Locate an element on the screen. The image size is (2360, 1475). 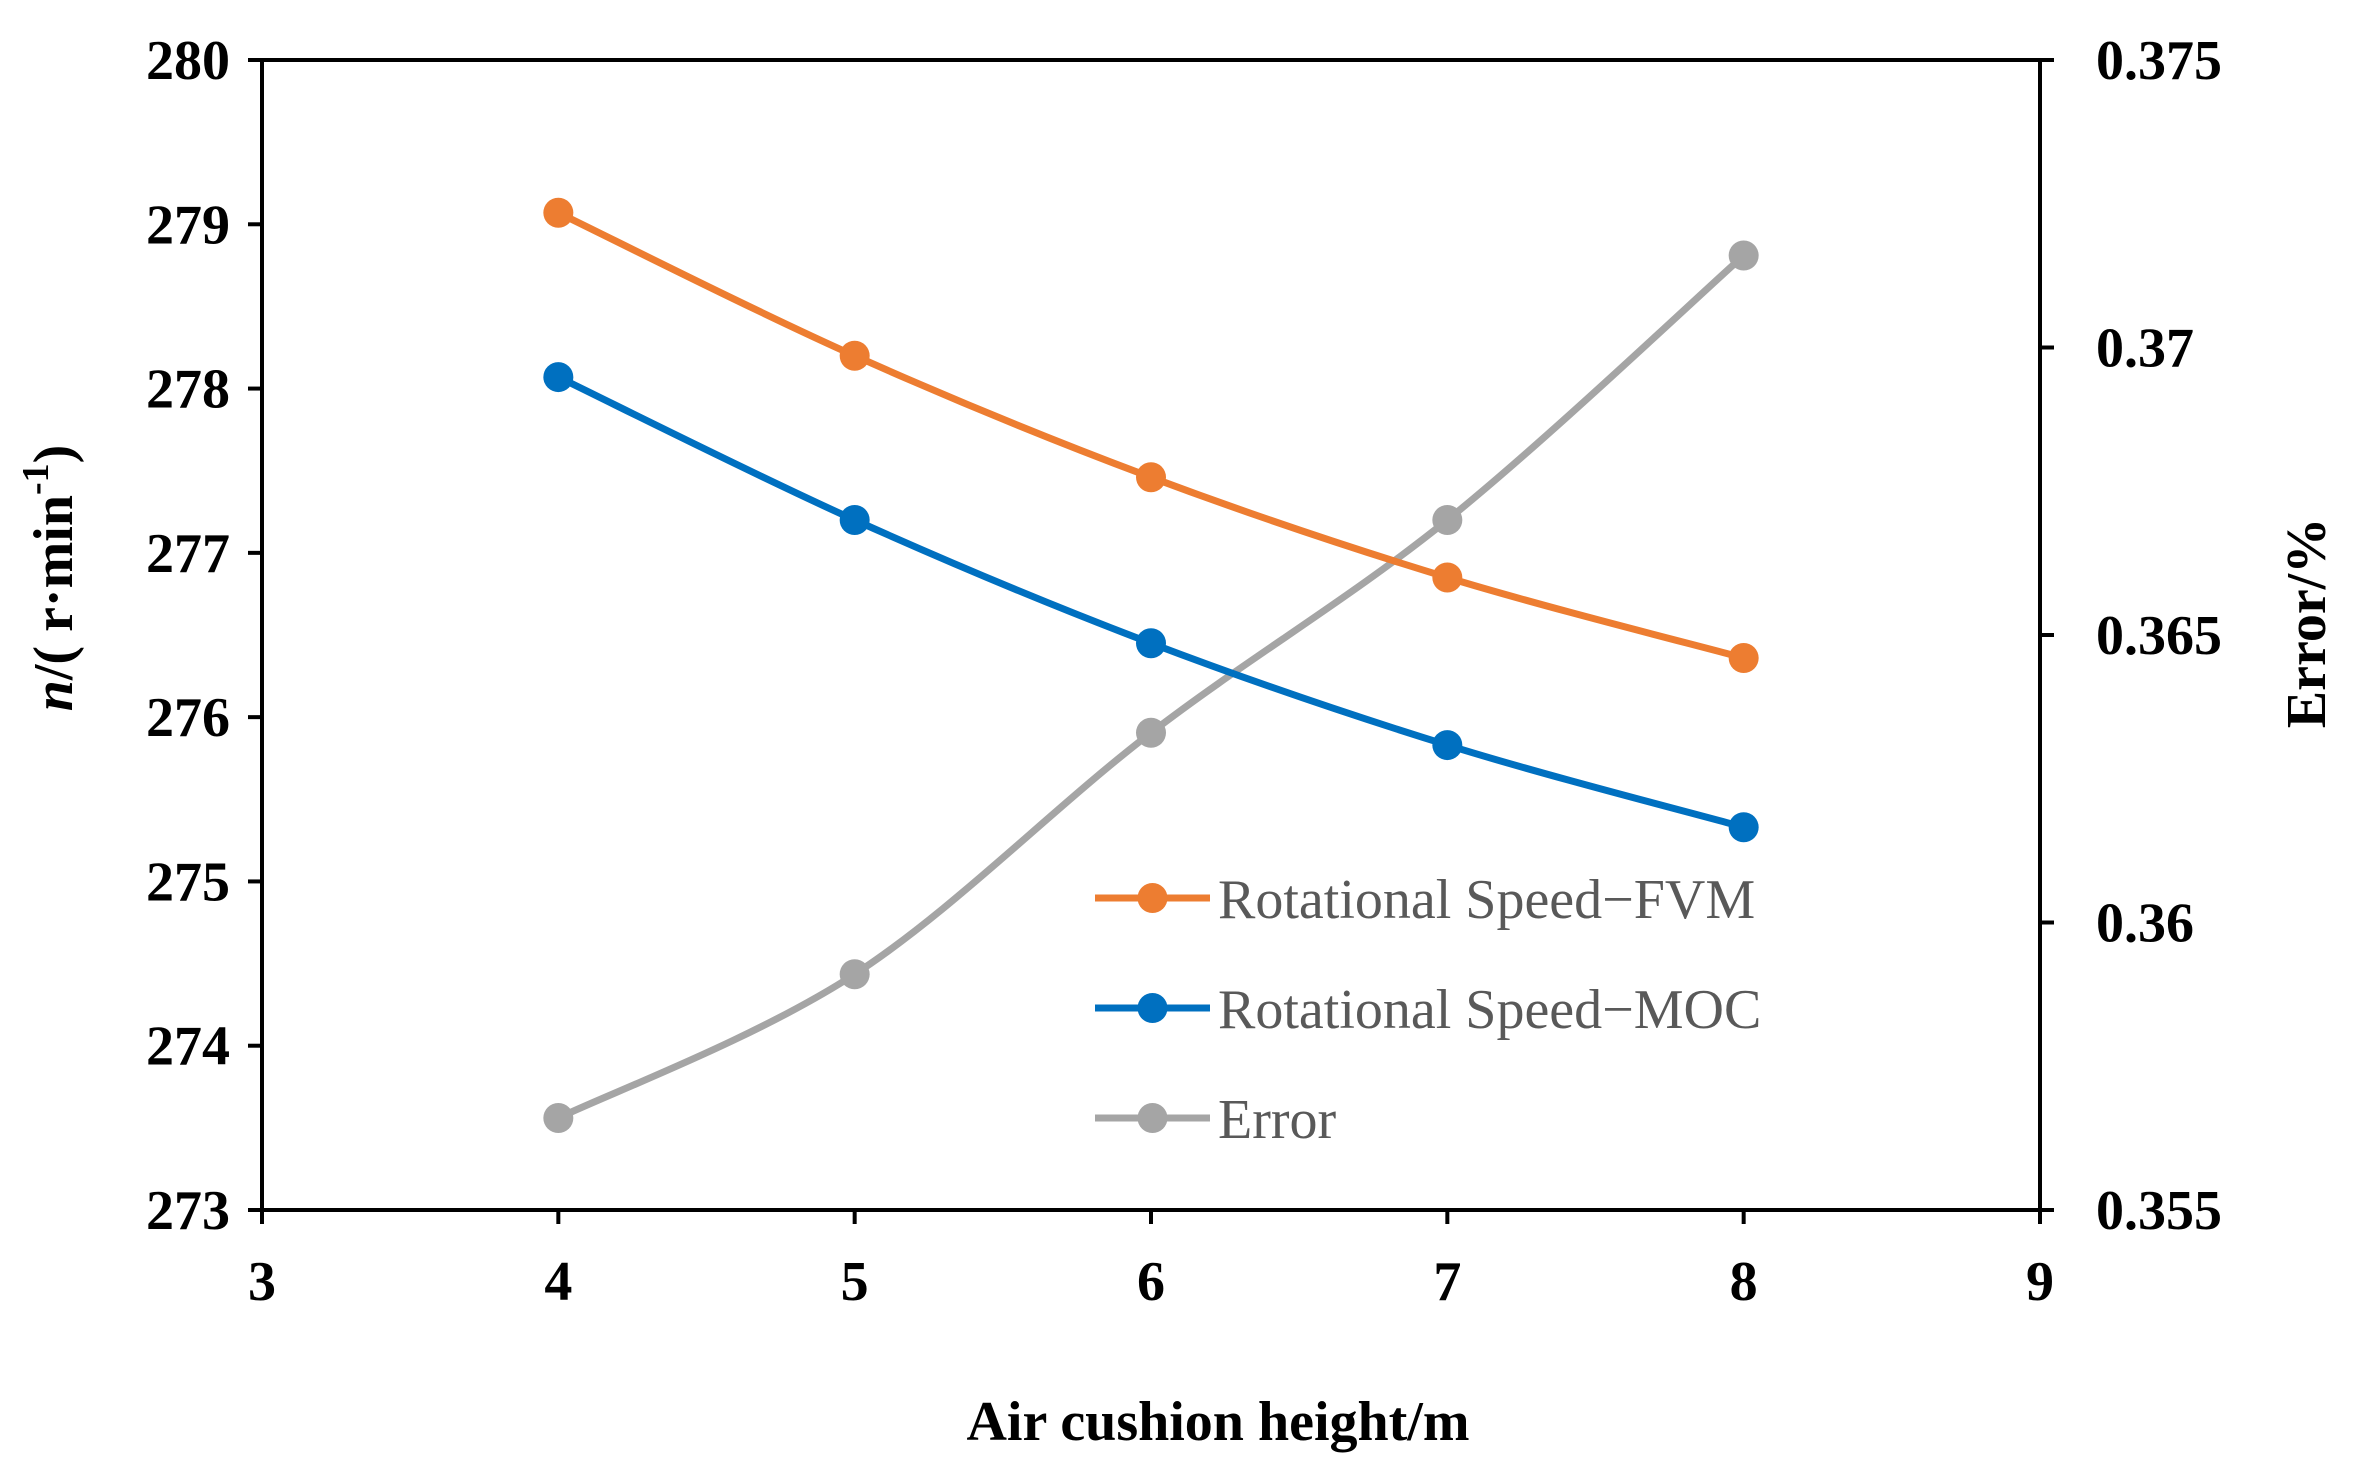
y-right-tick-label: 0.37 is located at coordinates (2145, 349).